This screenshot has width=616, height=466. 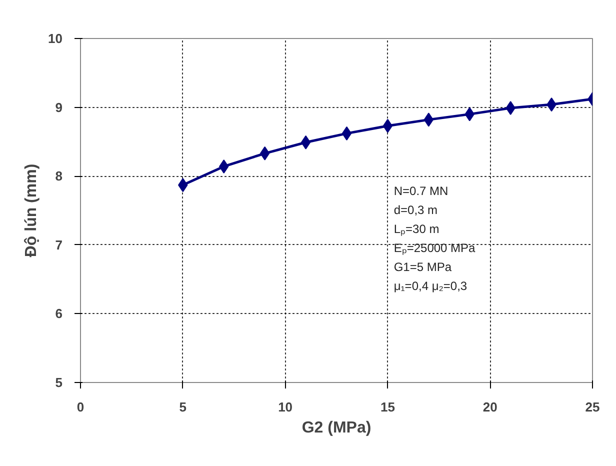 What do you see at coordinates (423, 267) in the screenshot?
I see `annotation: G1=5 MPa` at bounding box center [423, 267].